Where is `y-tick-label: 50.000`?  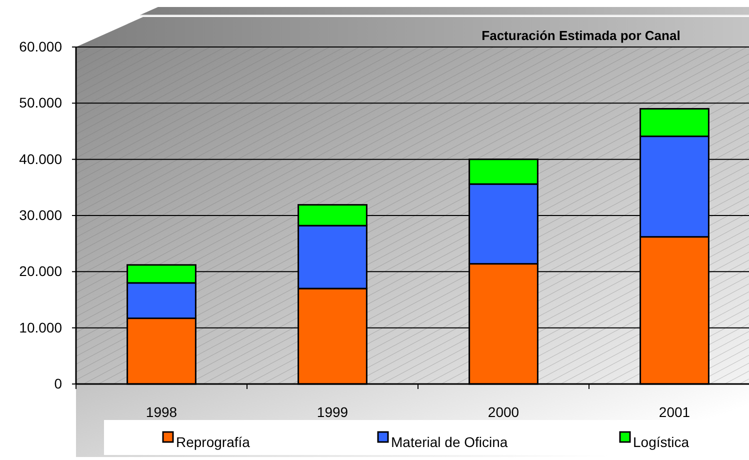 y-tick-label: 50.000 is located at coordinates (40, 102).